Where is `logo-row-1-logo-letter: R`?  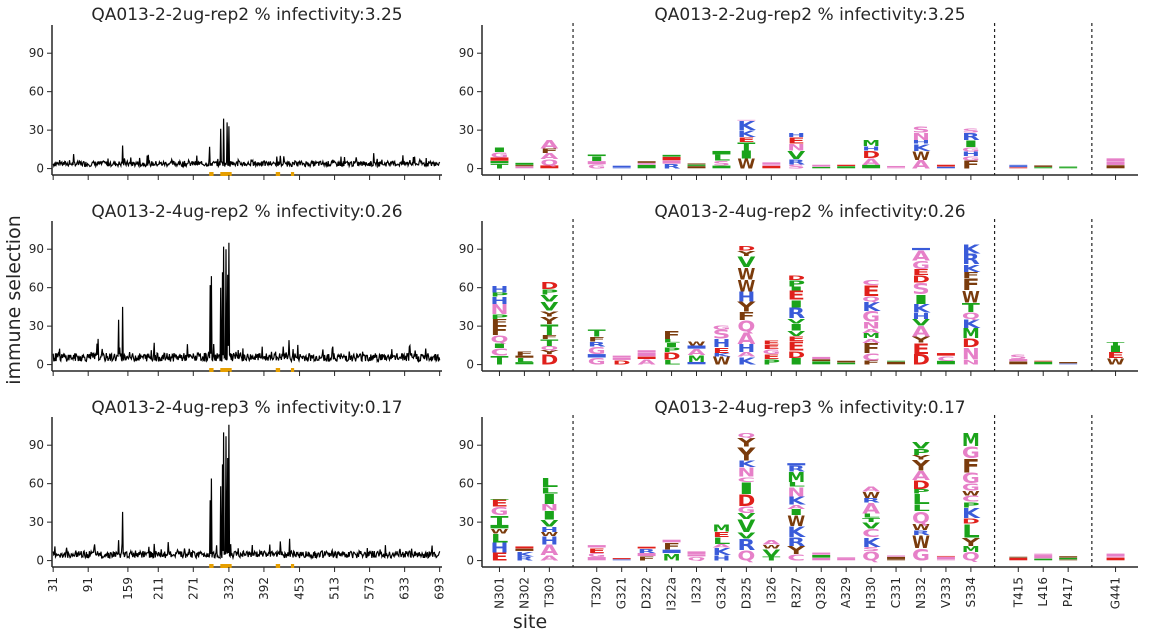
logo-row-1-logo-letter: R is located at coordinates (796, 162).